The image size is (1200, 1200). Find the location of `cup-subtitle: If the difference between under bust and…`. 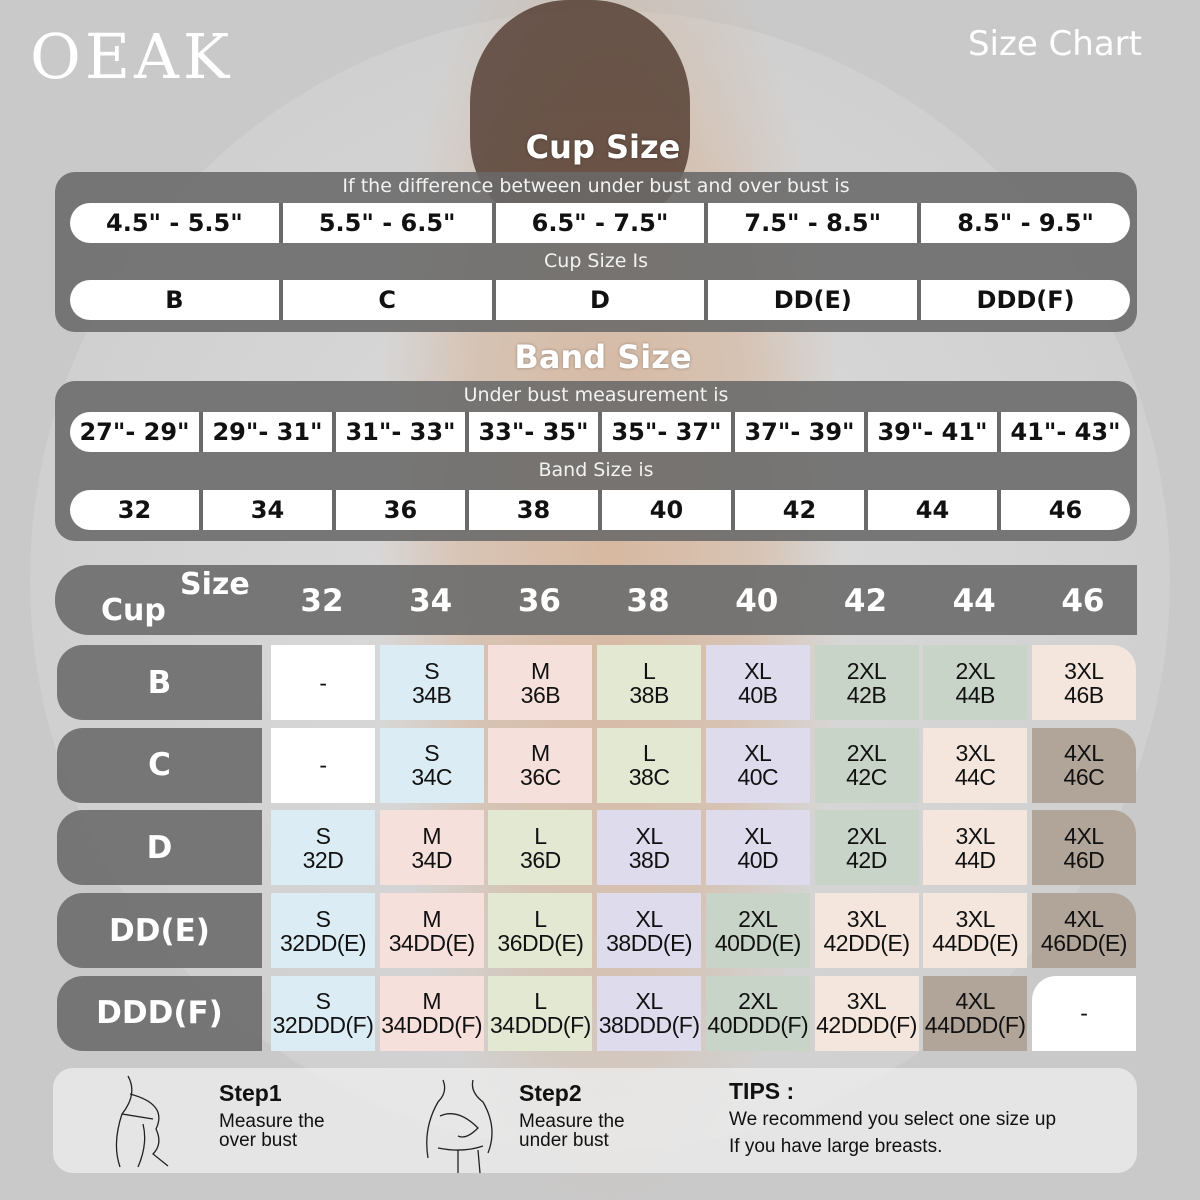

cup-subtitle: If the difference between under bust and… is located at coordinates (596, 186).